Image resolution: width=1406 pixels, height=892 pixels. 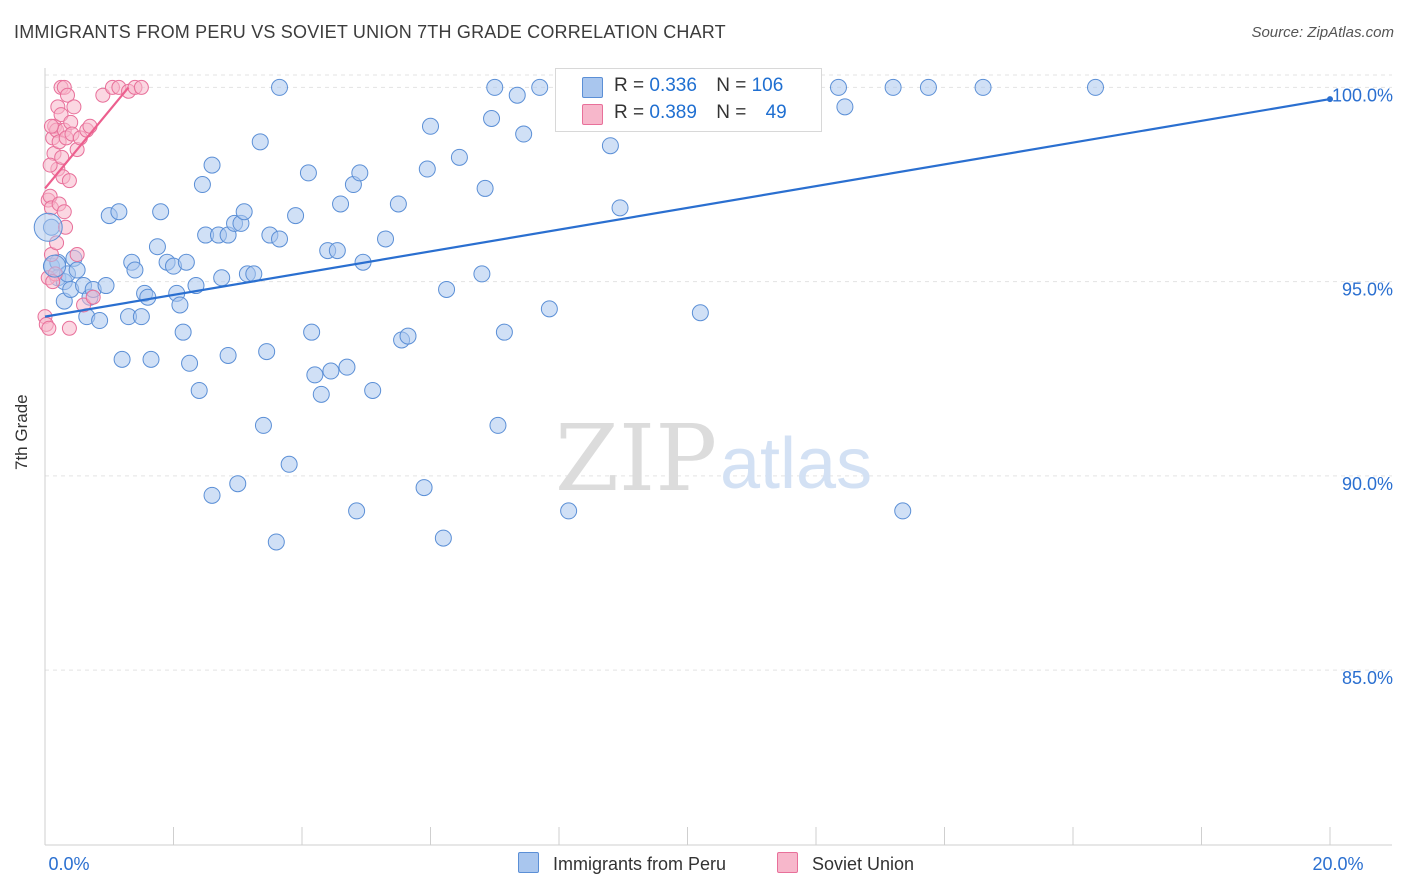 What do you see at coordinates (1367, 290) in the screenshot?
I see `y-tick-label: 95.0%` at bounding box center [1367, 290].